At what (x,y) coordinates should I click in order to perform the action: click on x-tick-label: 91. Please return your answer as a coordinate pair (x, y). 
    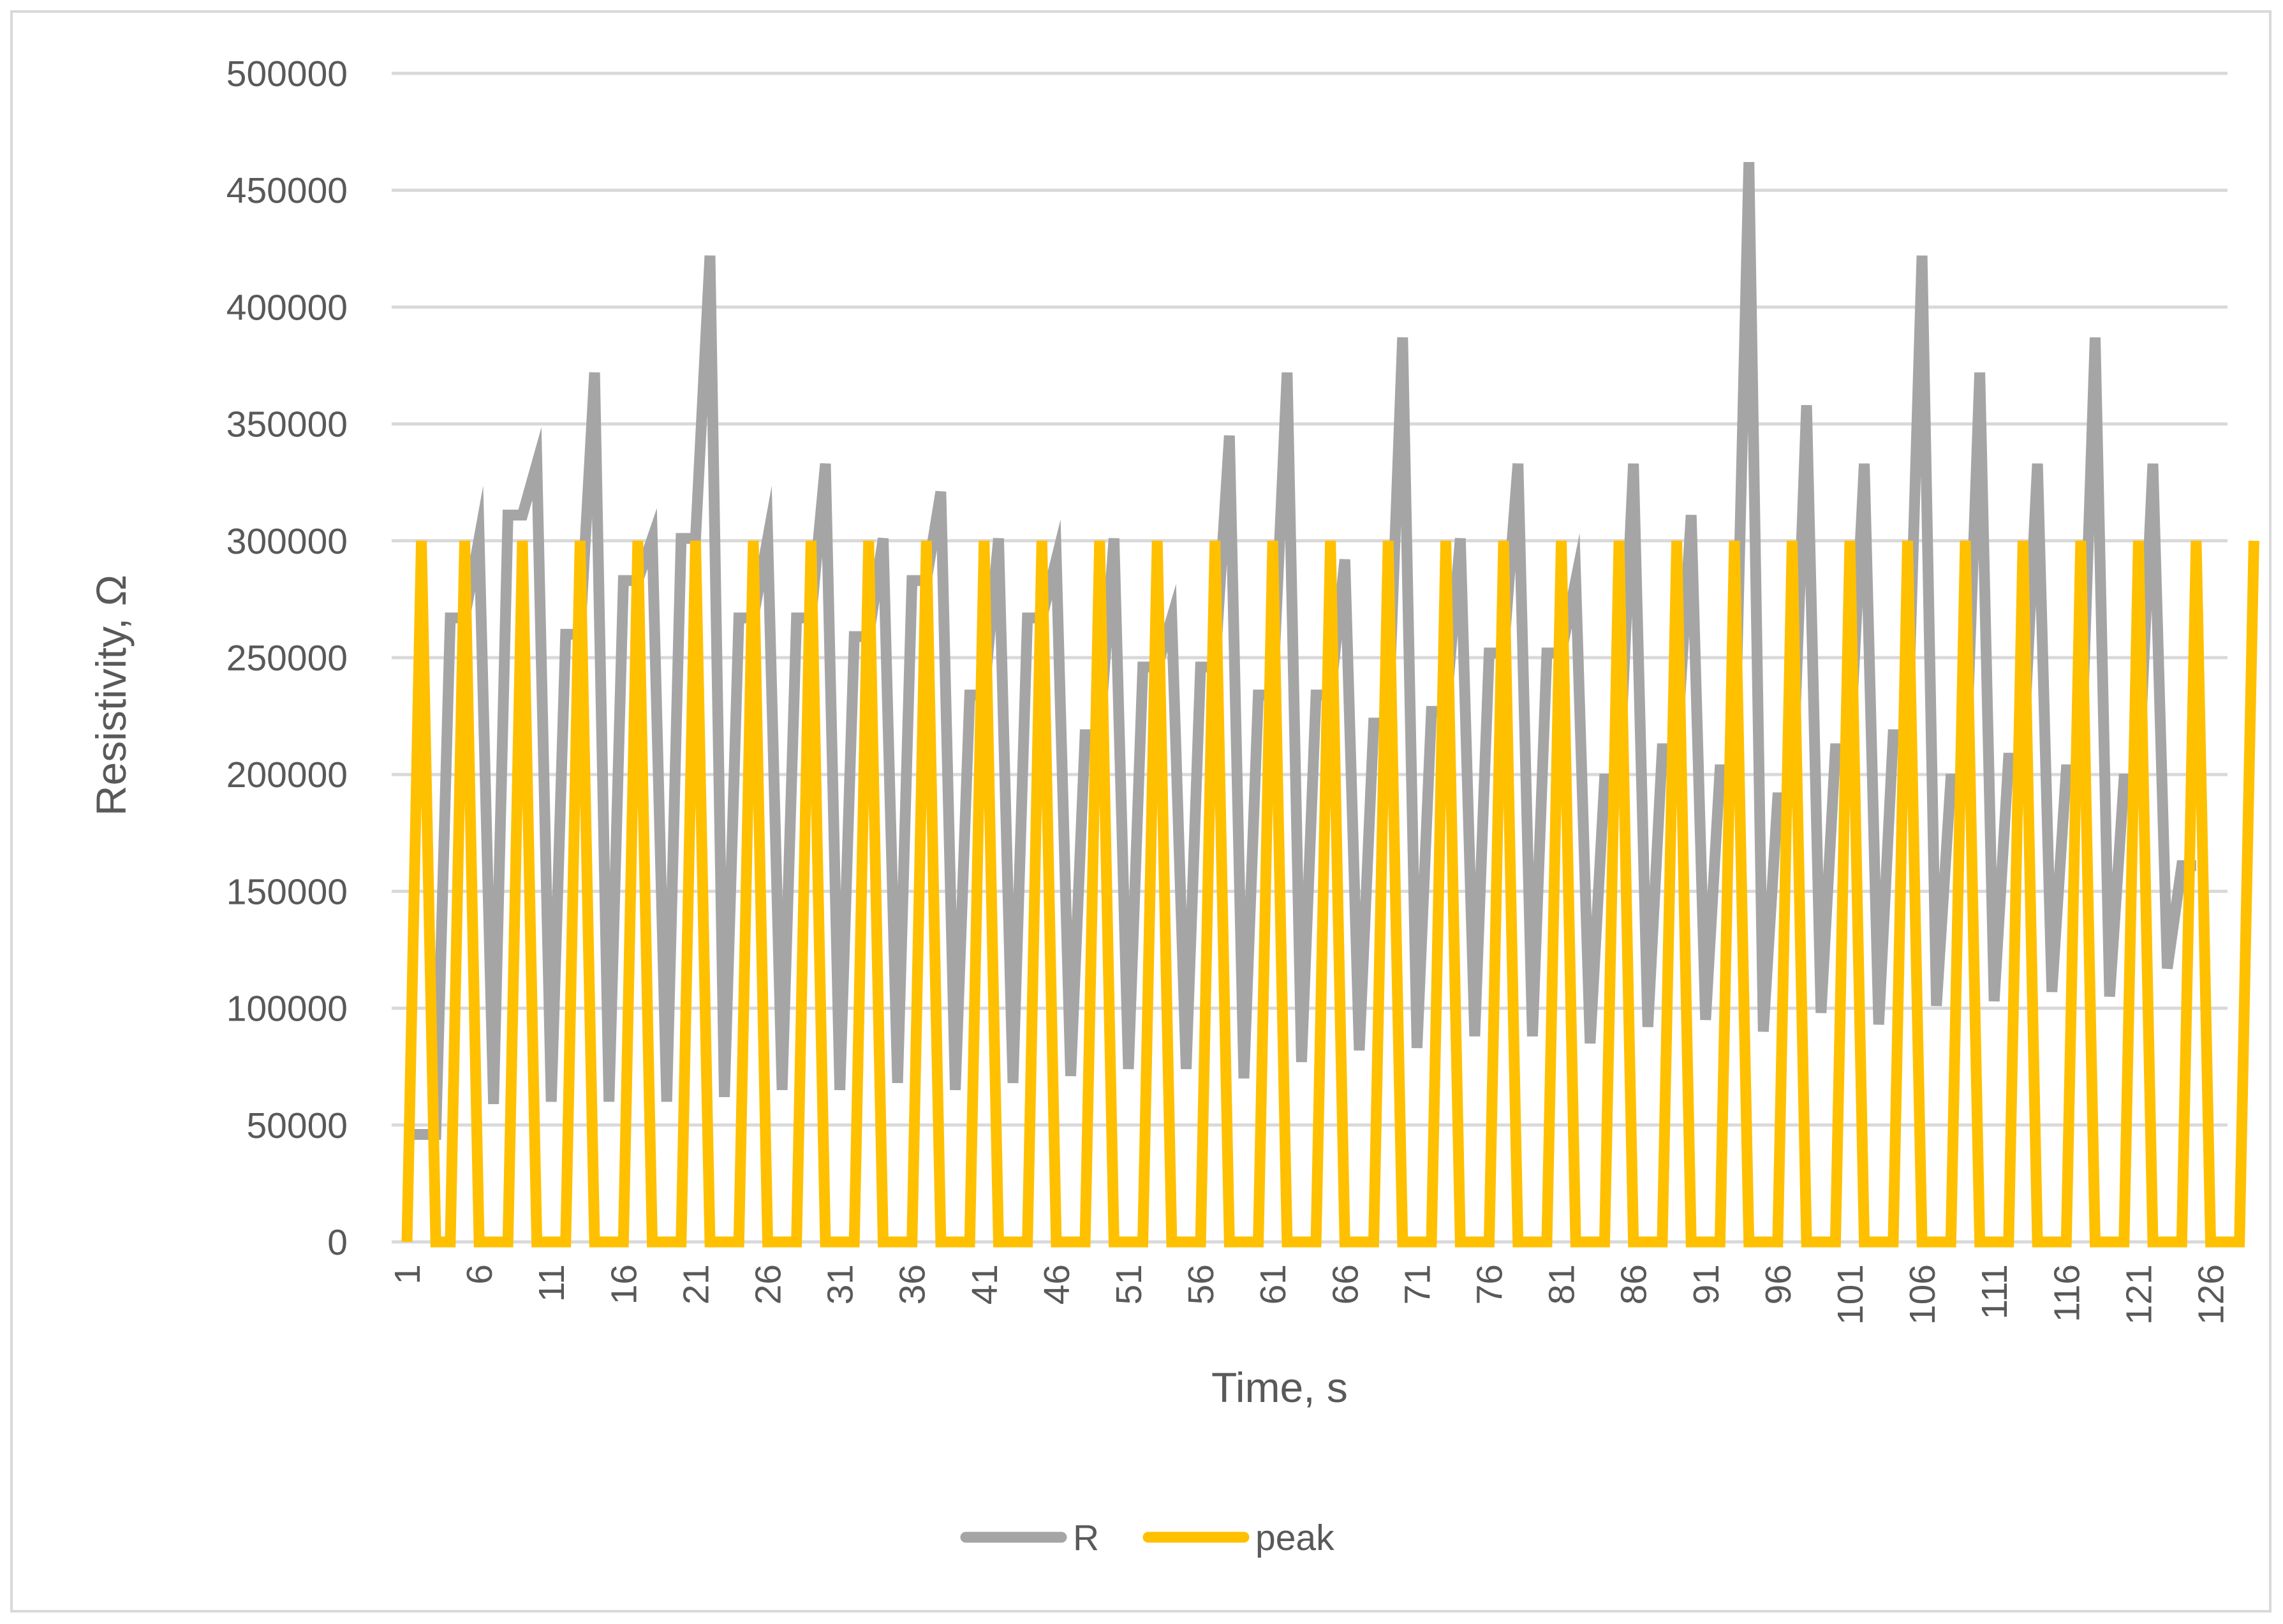
    Looking at the image, I should click on (1706, 1284).